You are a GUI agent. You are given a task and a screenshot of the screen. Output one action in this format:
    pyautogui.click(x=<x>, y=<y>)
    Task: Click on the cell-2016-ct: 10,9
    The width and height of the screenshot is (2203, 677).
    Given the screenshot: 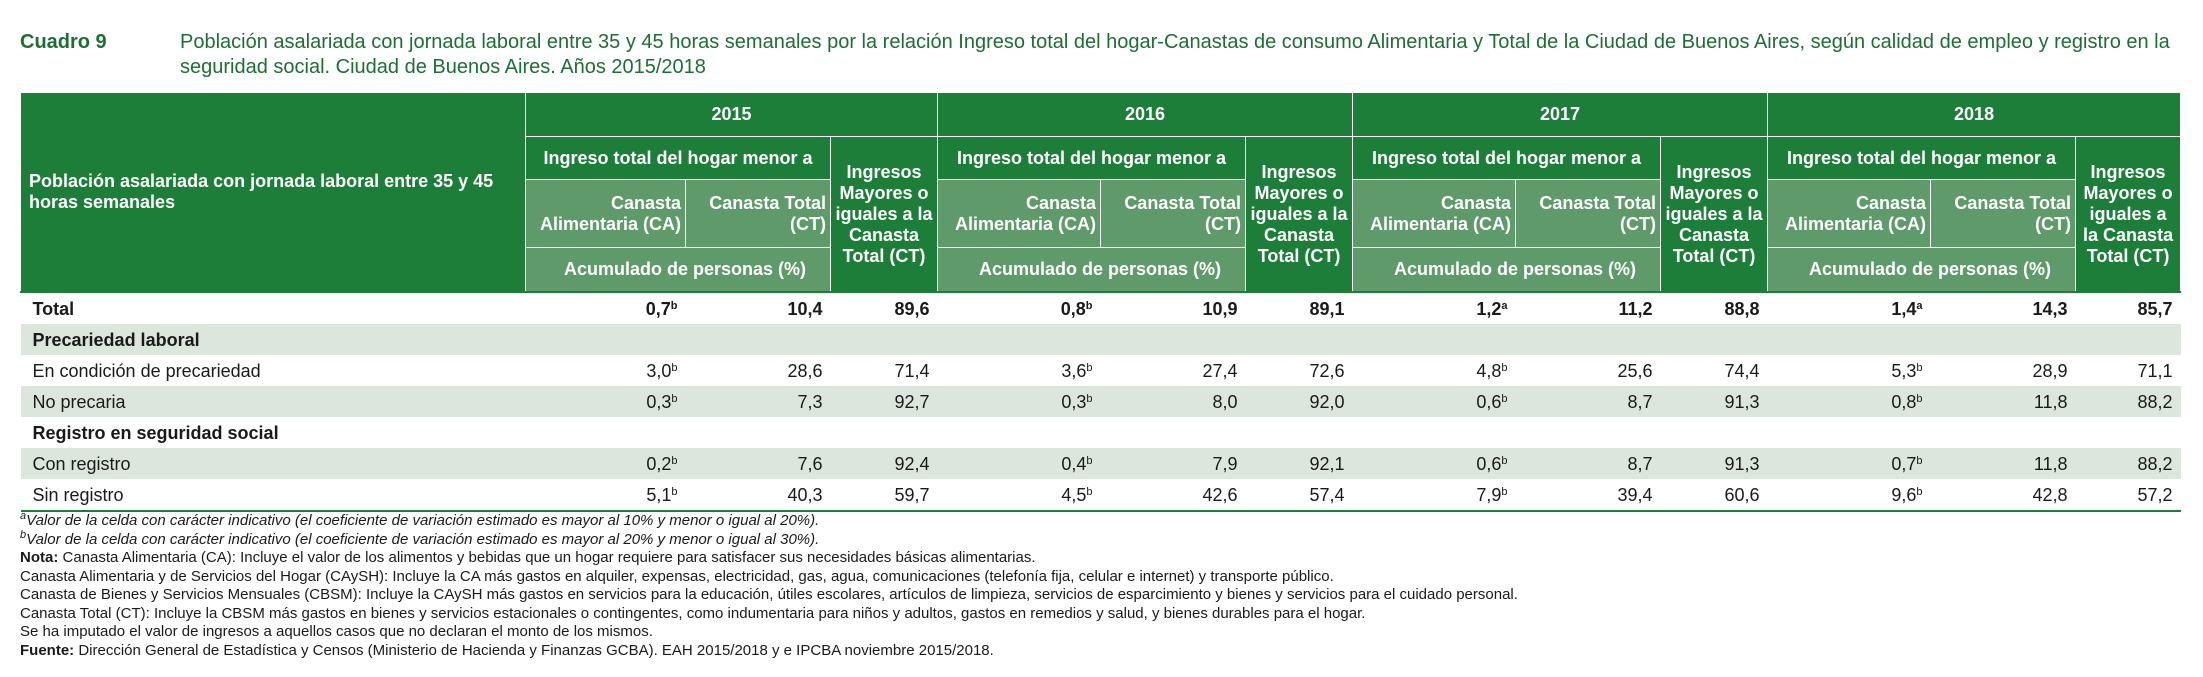 What is the action you would take?
    pyautogui.click(x=1173, y=307)
    